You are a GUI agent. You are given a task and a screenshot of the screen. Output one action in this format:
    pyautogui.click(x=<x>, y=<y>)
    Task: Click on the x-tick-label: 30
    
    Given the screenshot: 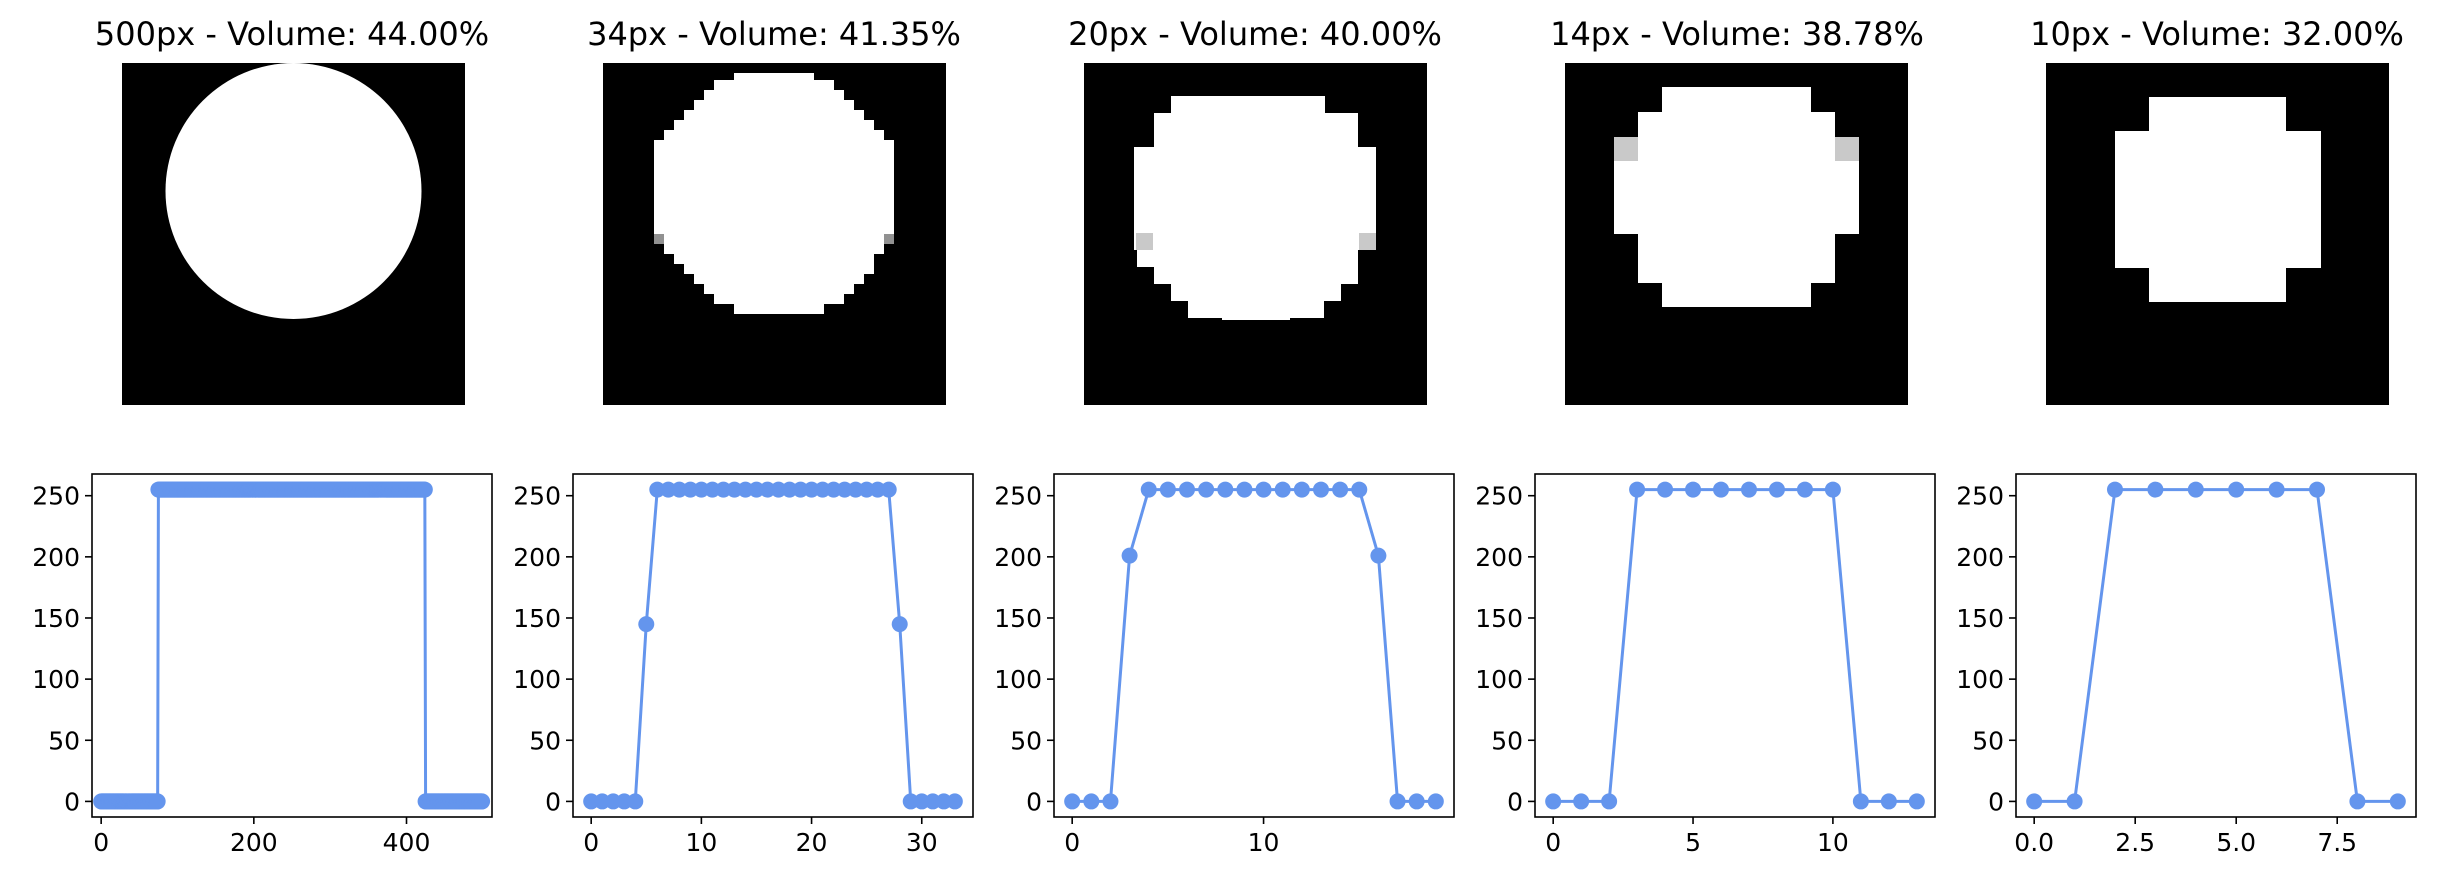 What is the action you would take?
    pyautogui.click(x=922, y=842)
    